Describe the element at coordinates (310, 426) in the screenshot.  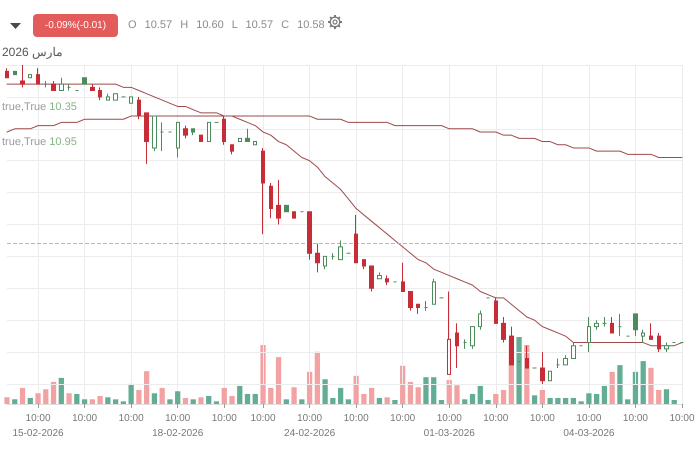
I see `x-tick-label: 10:00 24-02-2026` at that location.